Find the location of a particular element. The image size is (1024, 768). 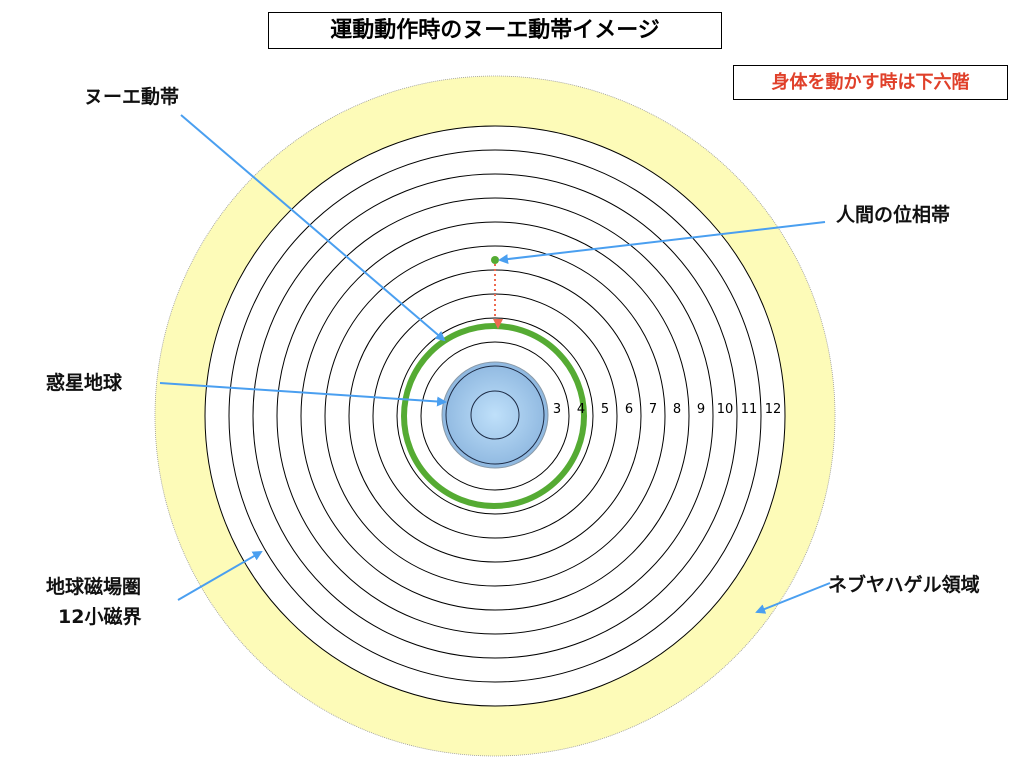

ring-number: 5 is located at coordinates (605, 409).